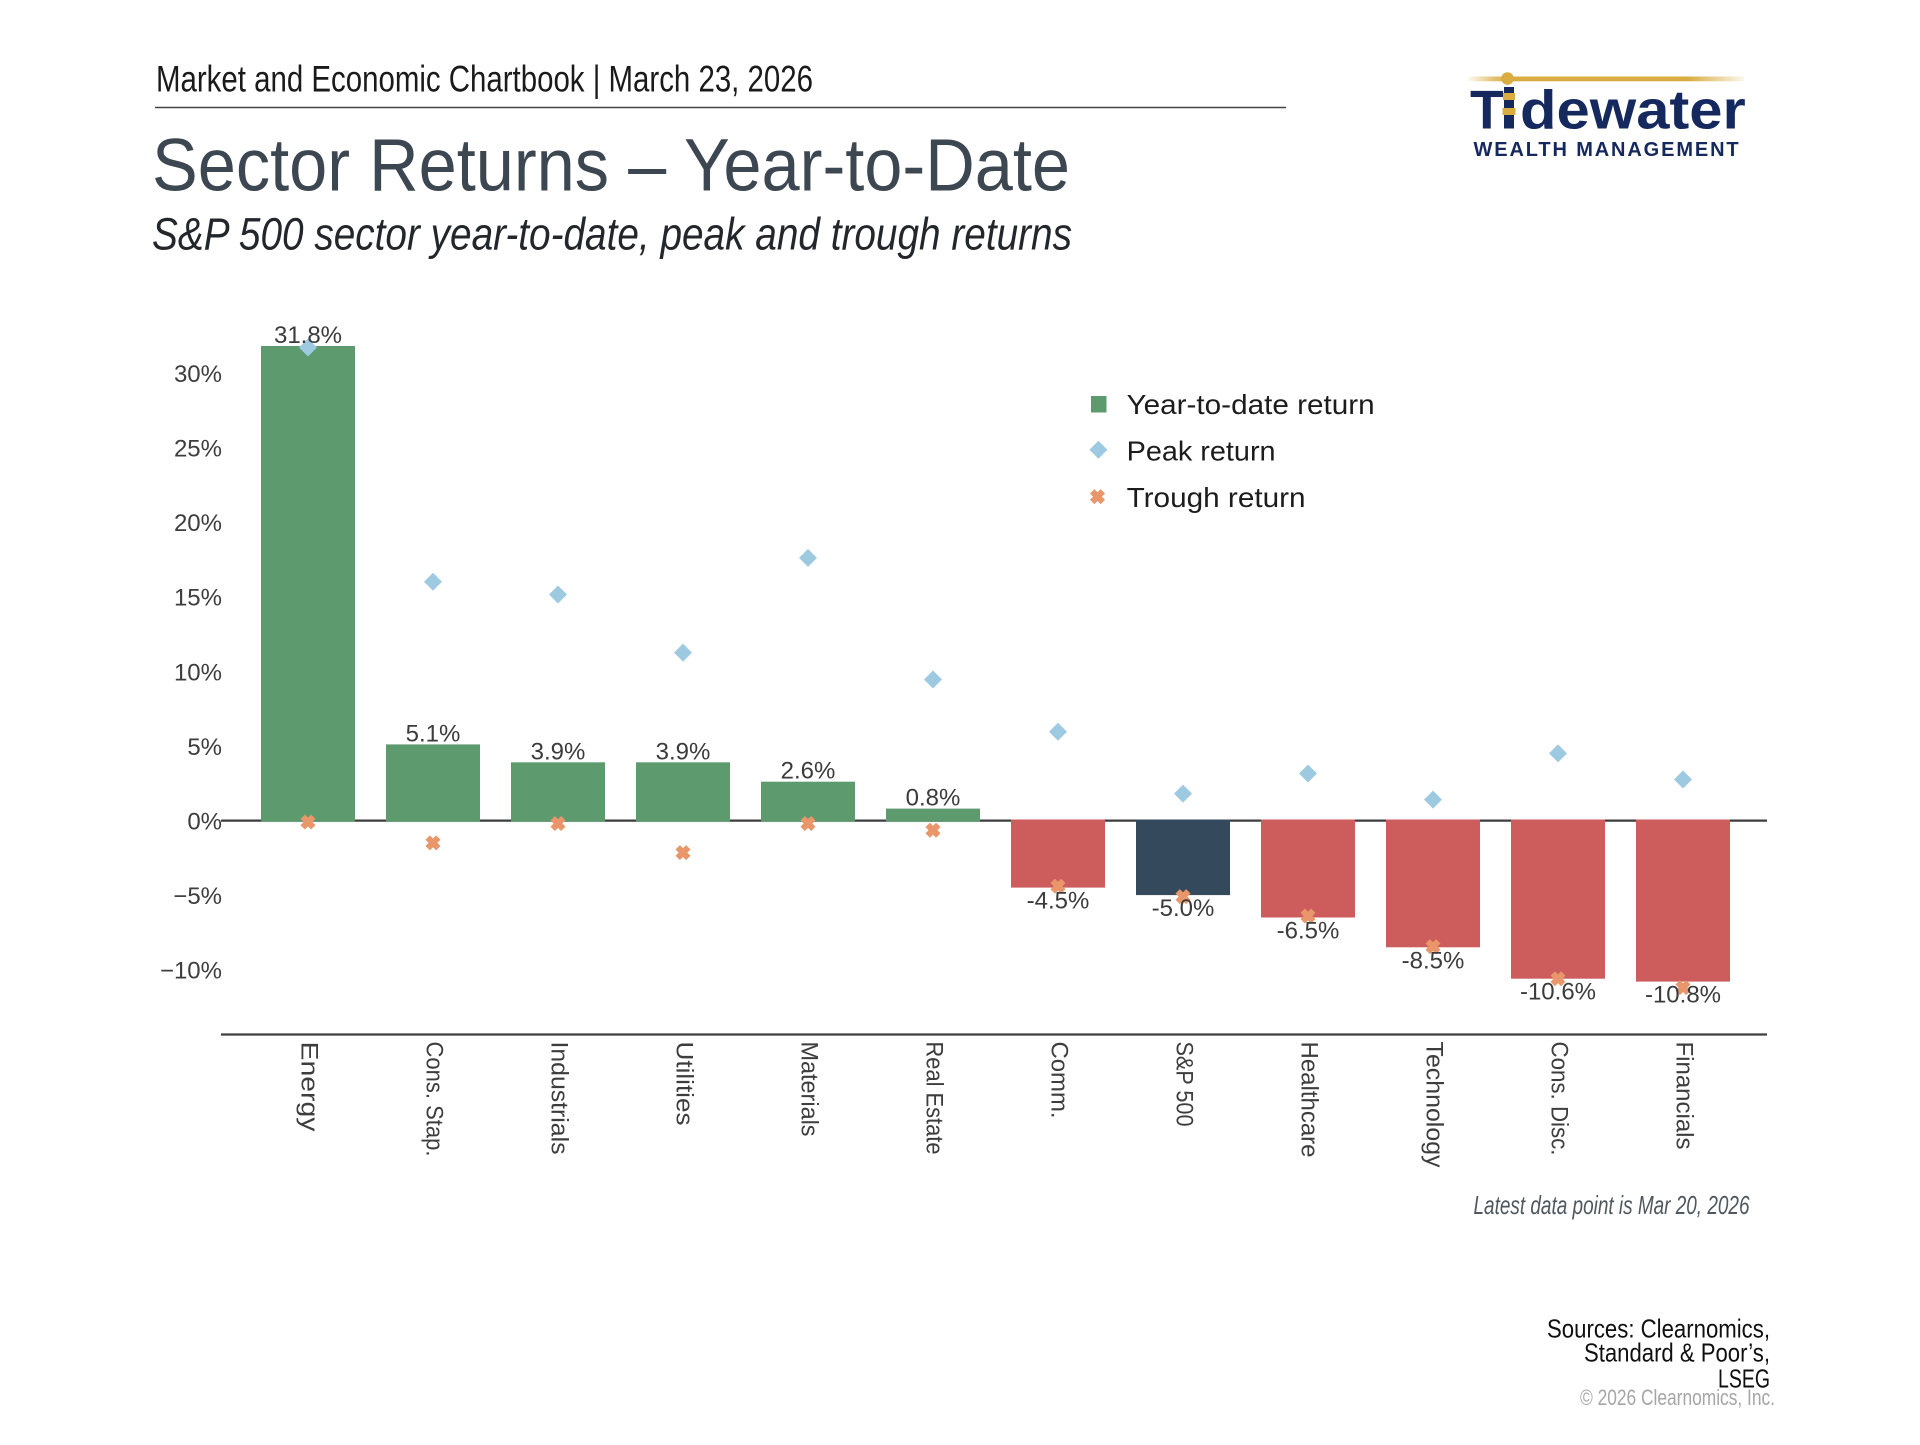  What do you see at coordinates (1684, 1096) in the screenshot?
I see `svg-text: Financials` at bounding box center [1684, 1096].